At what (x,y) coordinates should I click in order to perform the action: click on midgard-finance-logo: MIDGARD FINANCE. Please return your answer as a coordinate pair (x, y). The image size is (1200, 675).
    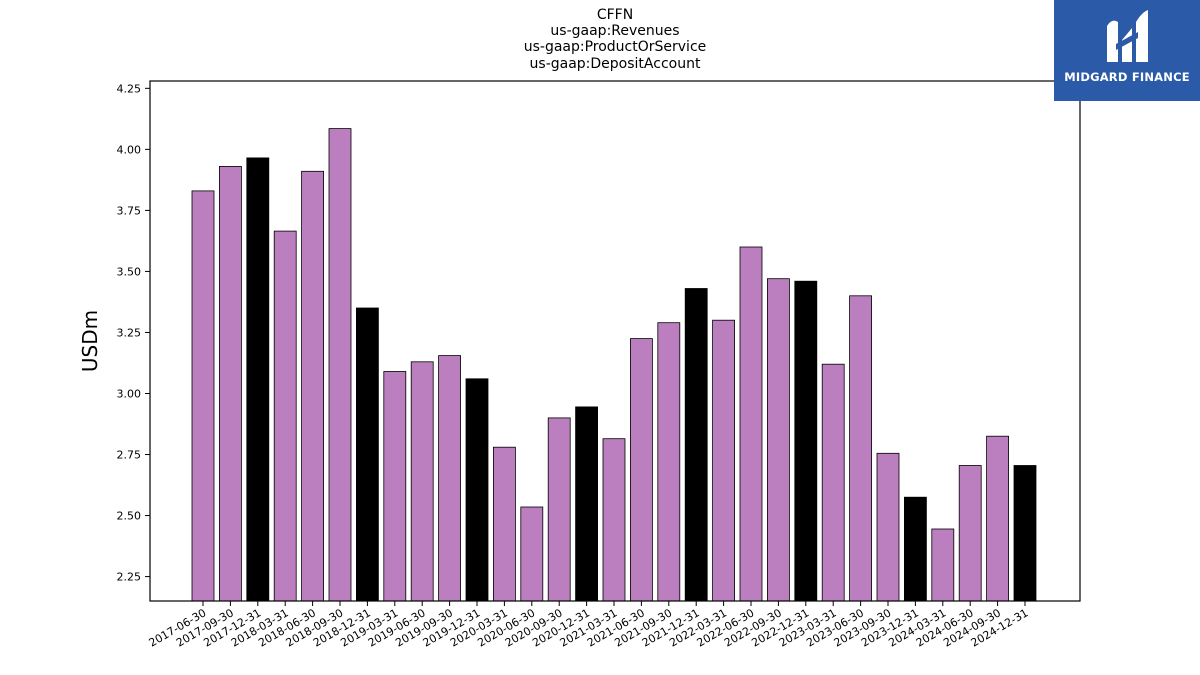
    Looking at the image, I should click on (1127, 50).